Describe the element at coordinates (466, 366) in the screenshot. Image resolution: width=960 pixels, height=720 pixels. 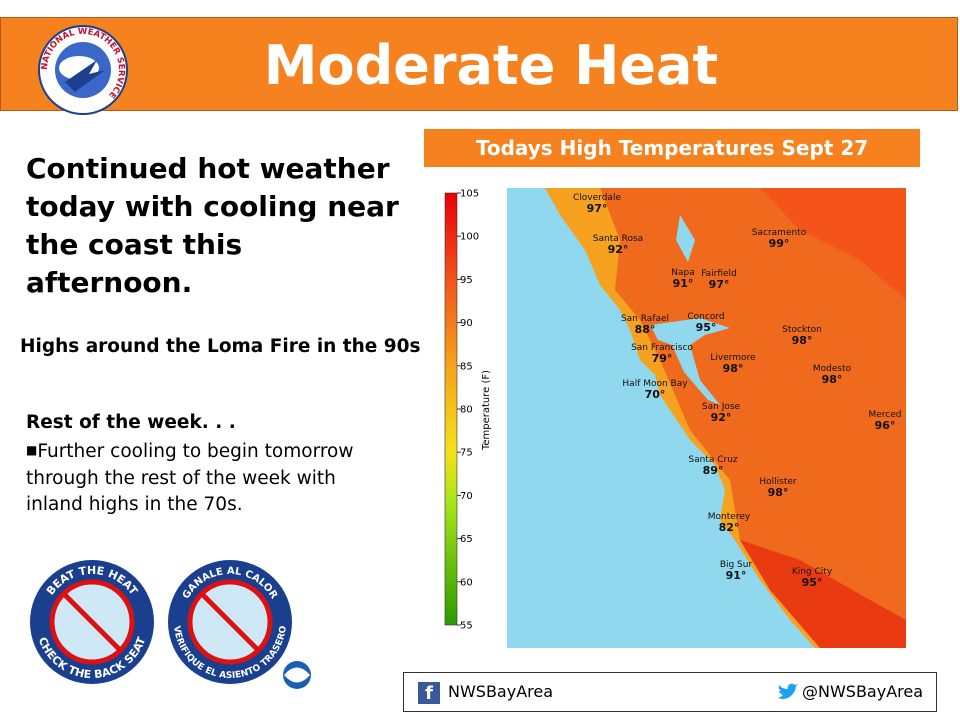
I see `colorbar-tick-label: 85` at that location.